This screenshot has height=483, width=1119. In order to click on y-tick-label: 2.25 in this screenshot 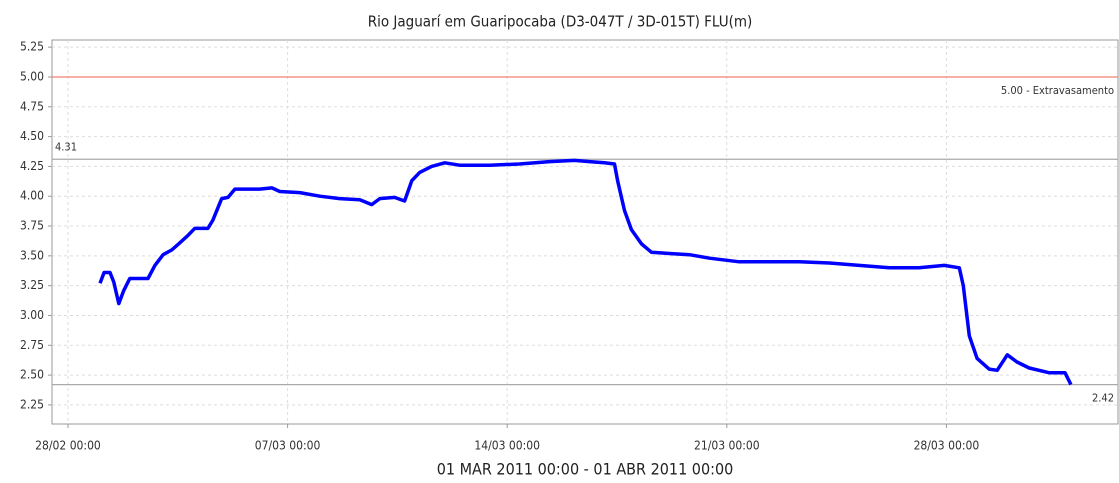, I will do `click(32, 404)`.